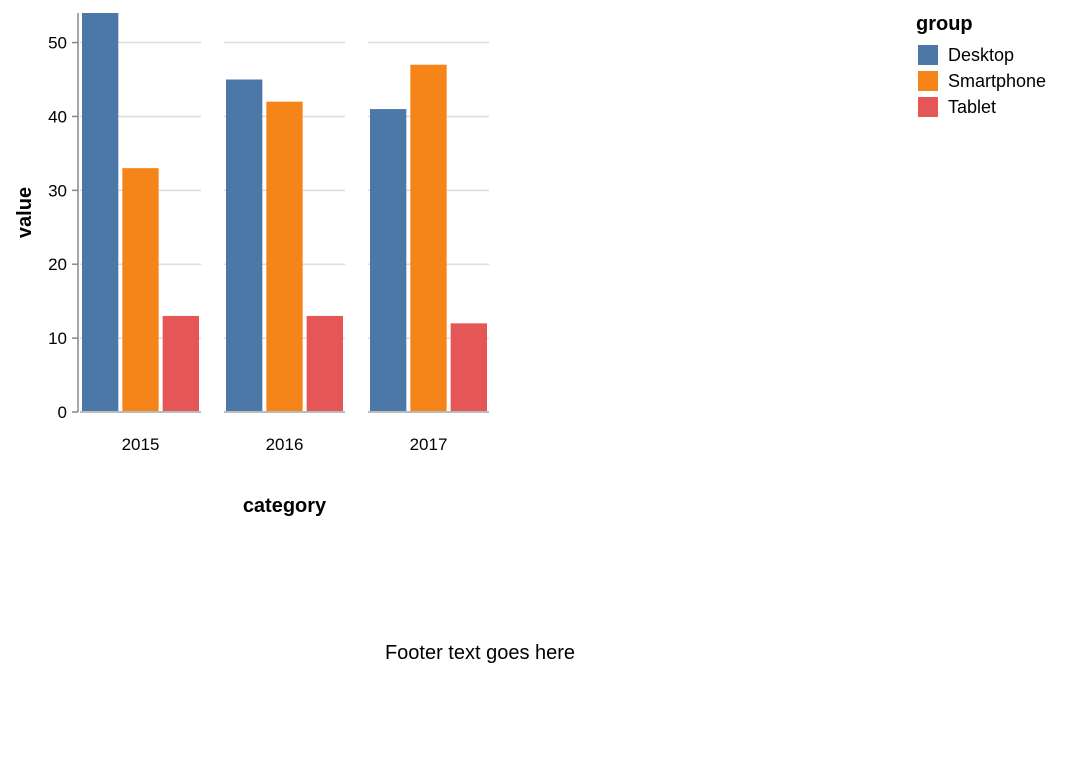 The image size is (1068, 766). Describe the element at coordinates (972, 107) in the screenshot. I see `legend-label-tablet: Tablet` at that location.